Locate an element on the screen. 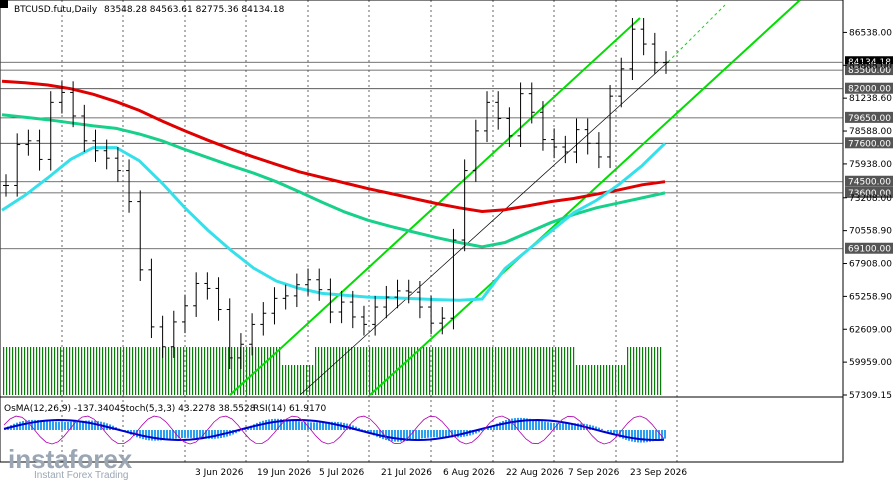 This screenshot has height=483, width=893. level-label: 82000.00 is located at coordinates (869, 90).